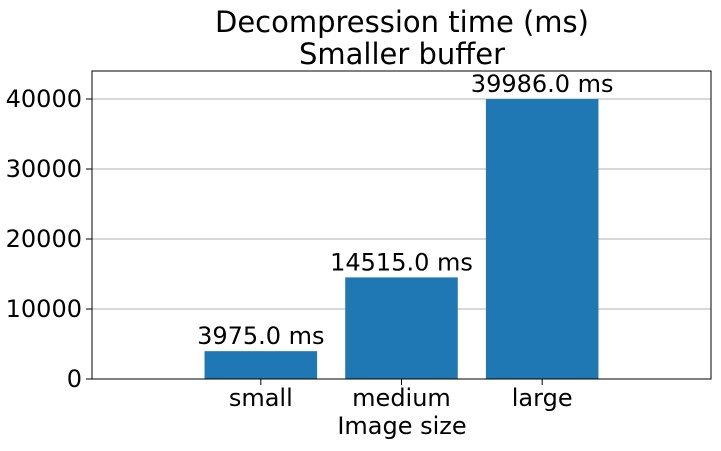 The image size is (721, 451). What do you see at coordinates (402, 22) in the screenshot?
I see `chart-title-line-1: Decompression time (ms)` at bounding box center [402, 22].